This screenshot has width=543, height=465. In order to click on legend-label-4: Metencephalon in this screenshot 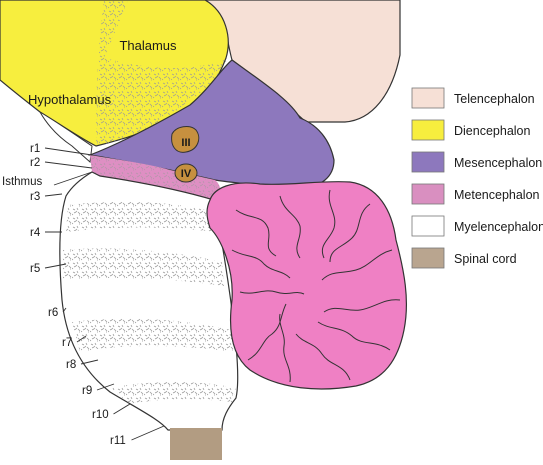, I will do `click(497, 195)`.